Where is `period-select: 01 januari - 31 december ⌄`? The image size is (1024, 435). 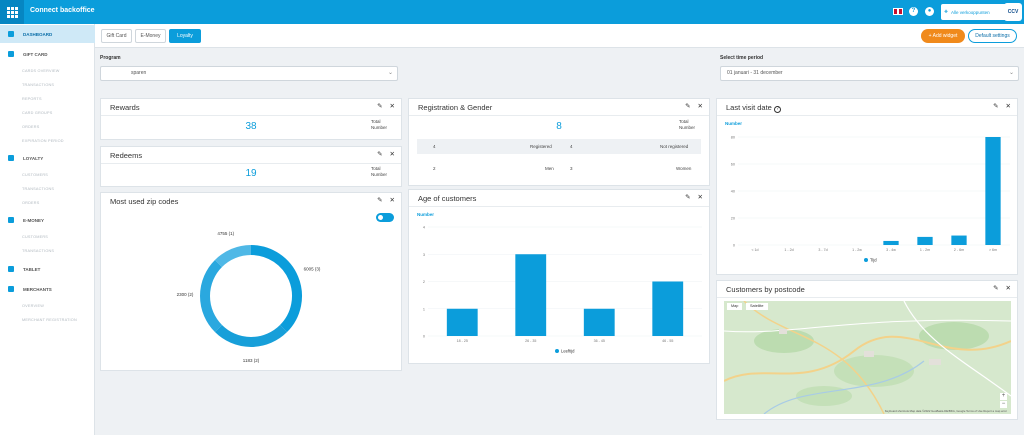 period-select: 01 januari - 31 december ⌄ is located at coordinates (869, 73).